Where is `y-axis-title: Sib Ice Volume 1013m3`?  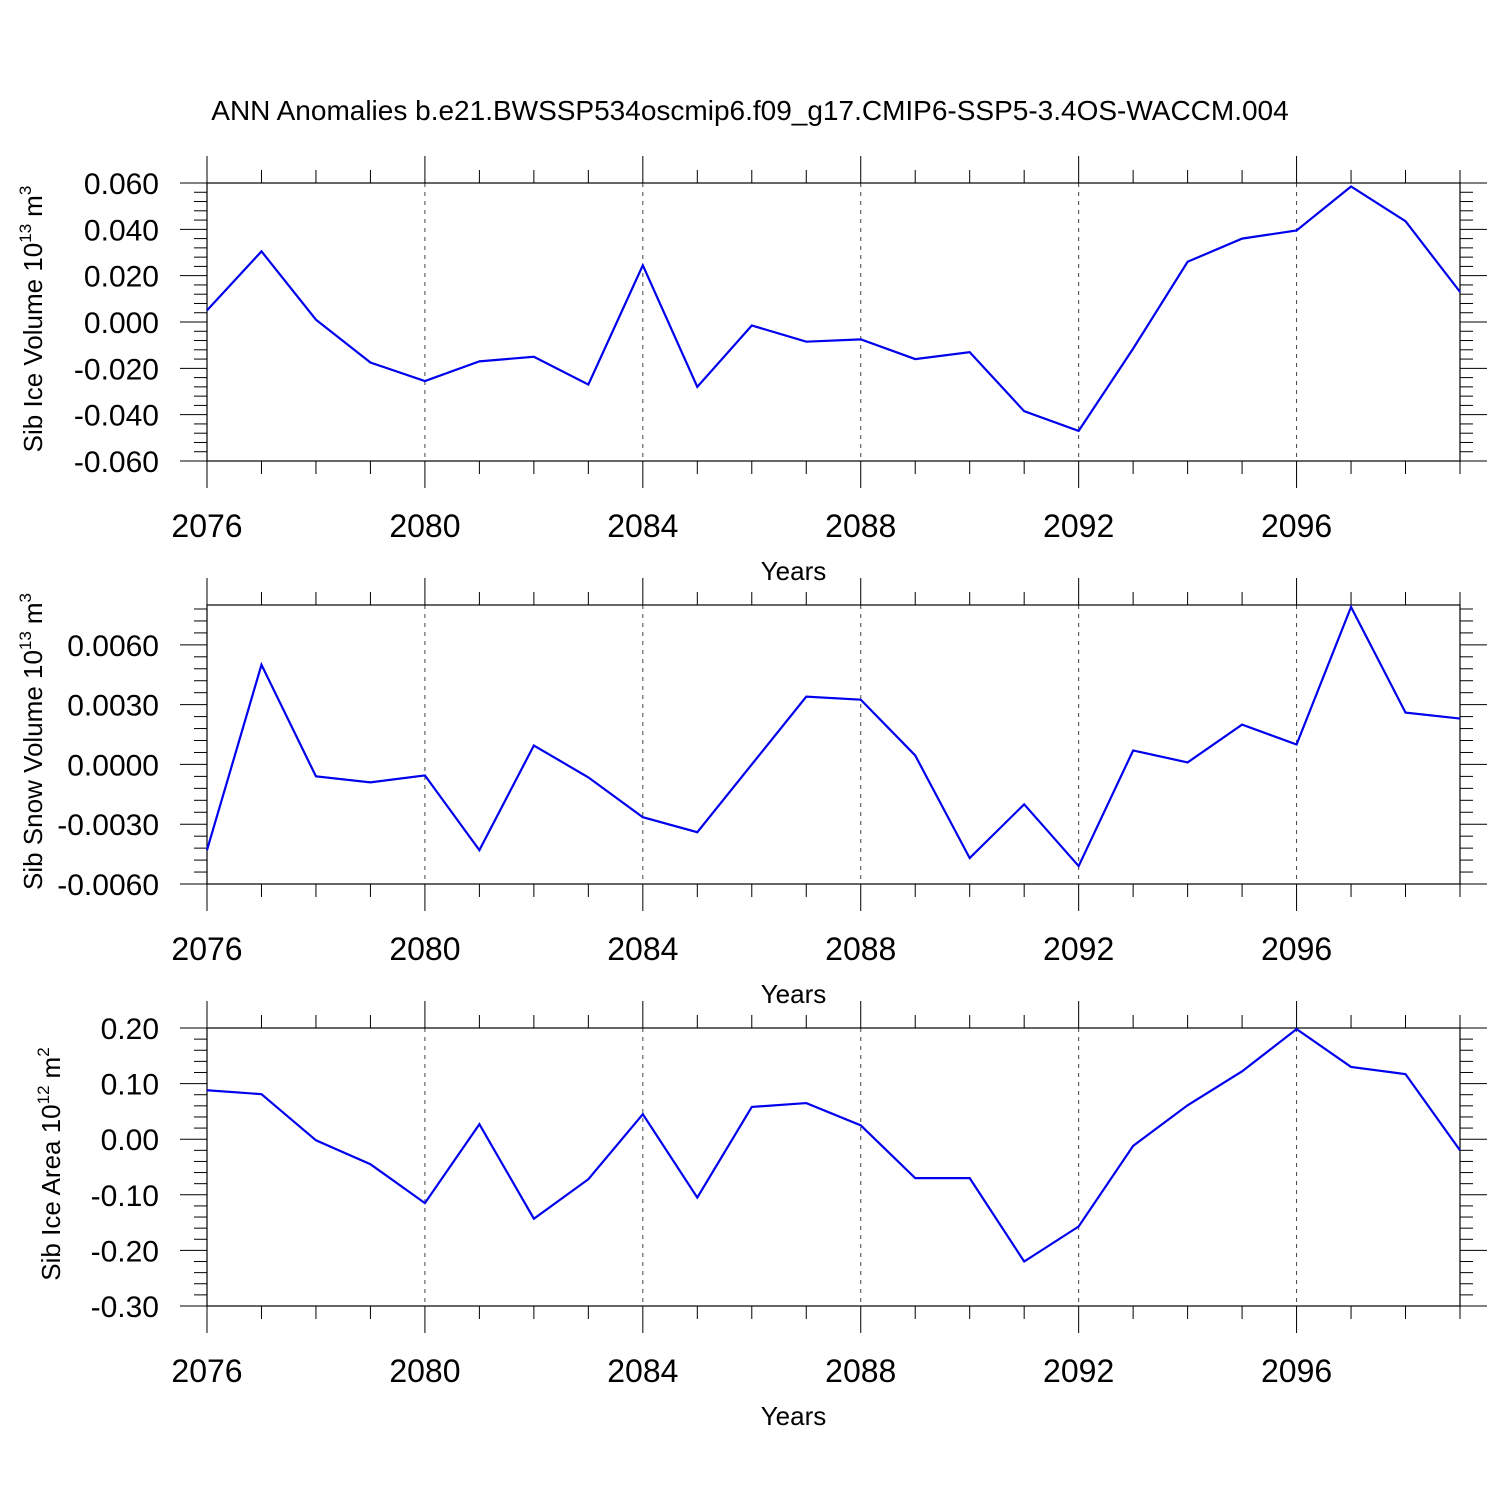 y-axis-title: Sib Ice Volume 1013m3 is located at coordinates (32, 319).